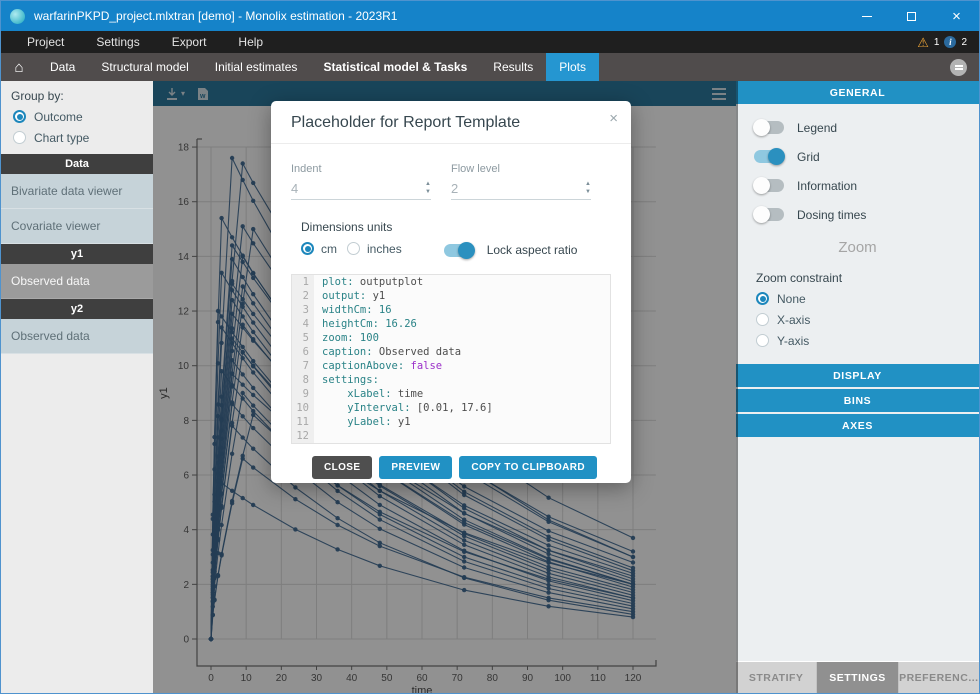 This screenshot has width=980, height=694. What do you see at coordinates (768, 185) in the screenshot?
I see `information-toggle` at bounding box center [768, 185].